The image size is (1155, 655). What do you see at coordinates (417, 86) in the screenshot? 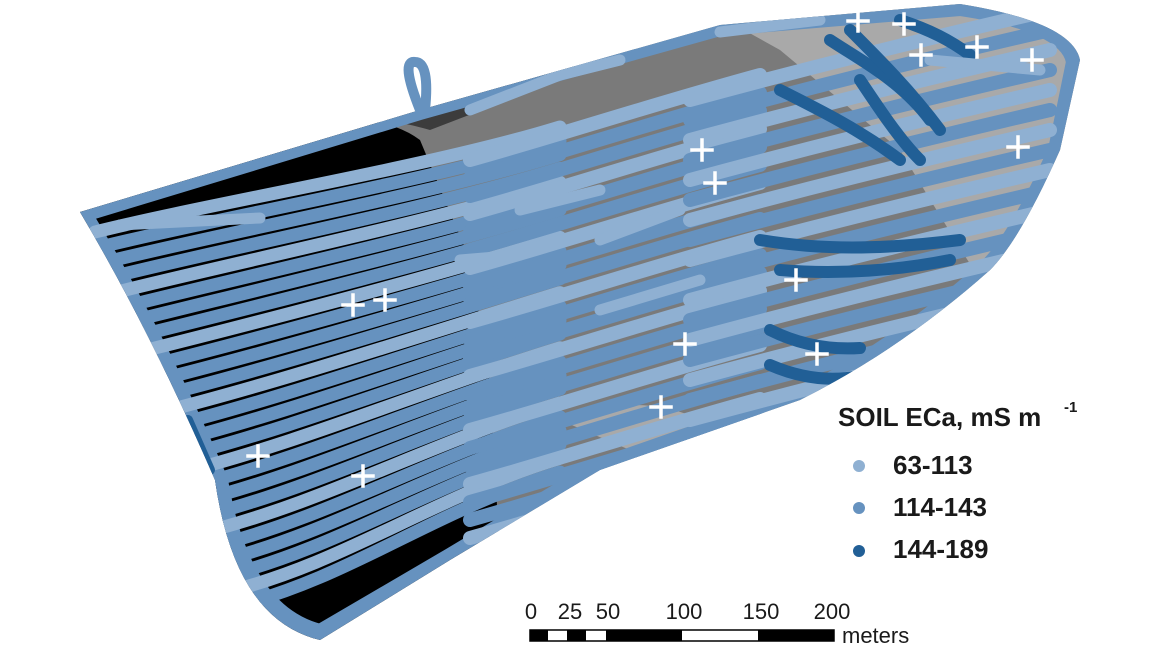
I see `survey-loop` at bounding box center [417, 86].